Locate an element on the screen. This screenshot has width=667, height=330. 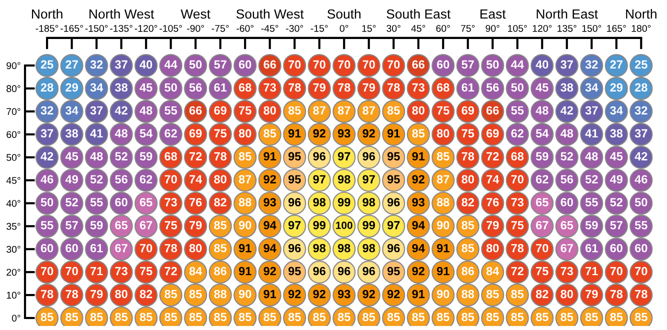
data-label: 65 is located at coordinates (567, 225).